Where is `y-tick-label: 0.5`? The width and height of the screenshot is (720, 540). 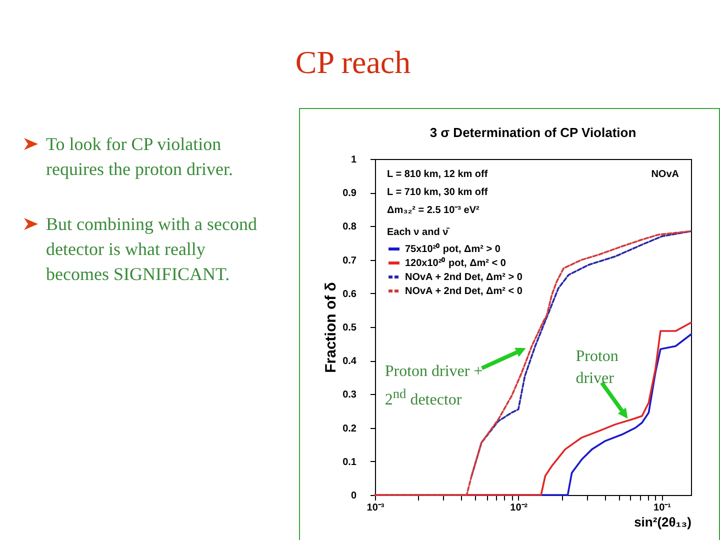
y-tick-label: 0.5 is located at coordinates (349, 328).